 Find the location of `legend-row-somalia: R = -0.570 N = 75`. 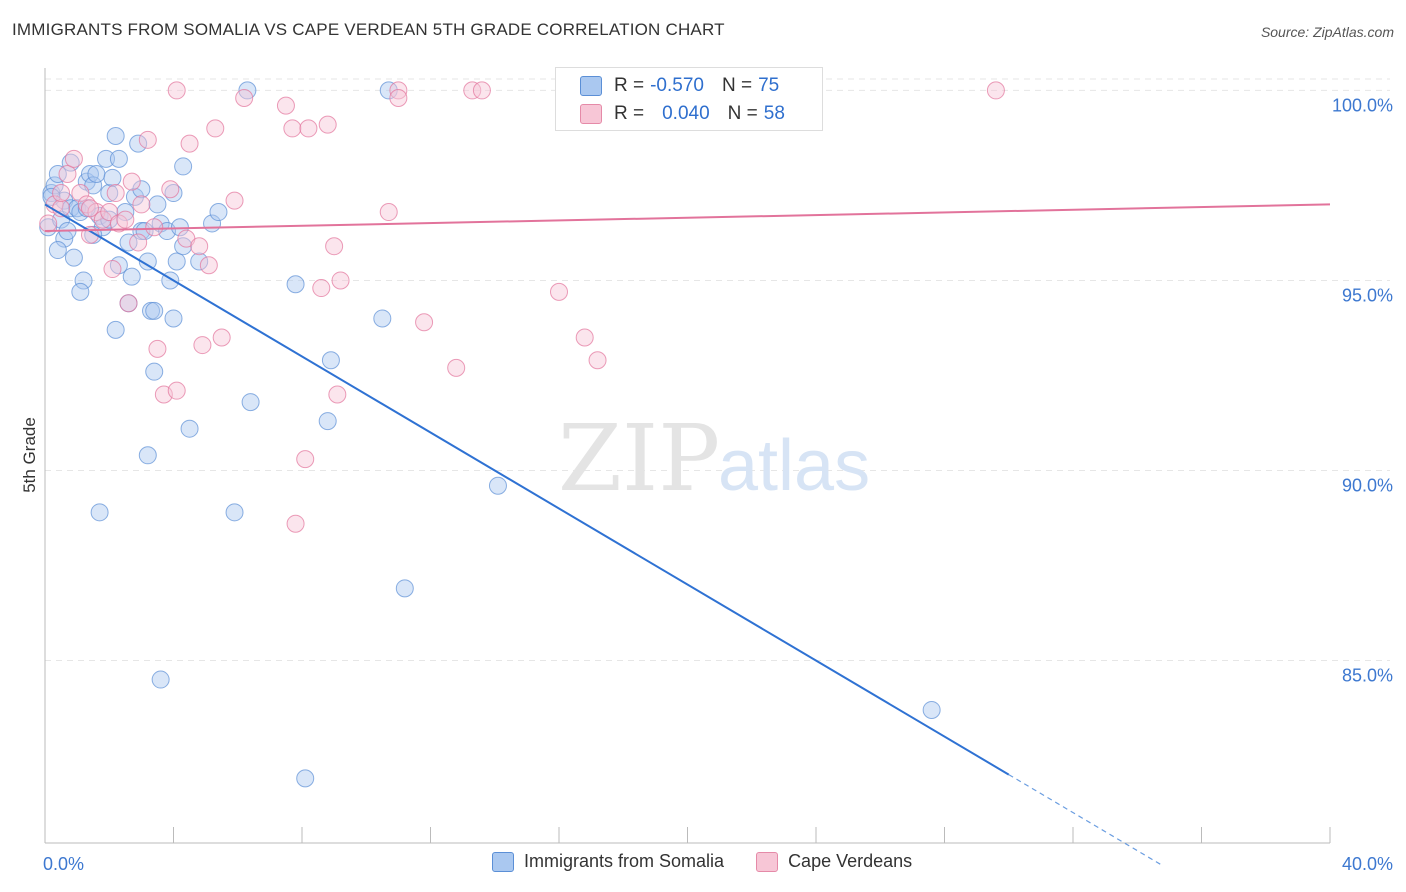

legend-row-somalia: R = -0.570 N = 75 is located at coordinates (679, 86).